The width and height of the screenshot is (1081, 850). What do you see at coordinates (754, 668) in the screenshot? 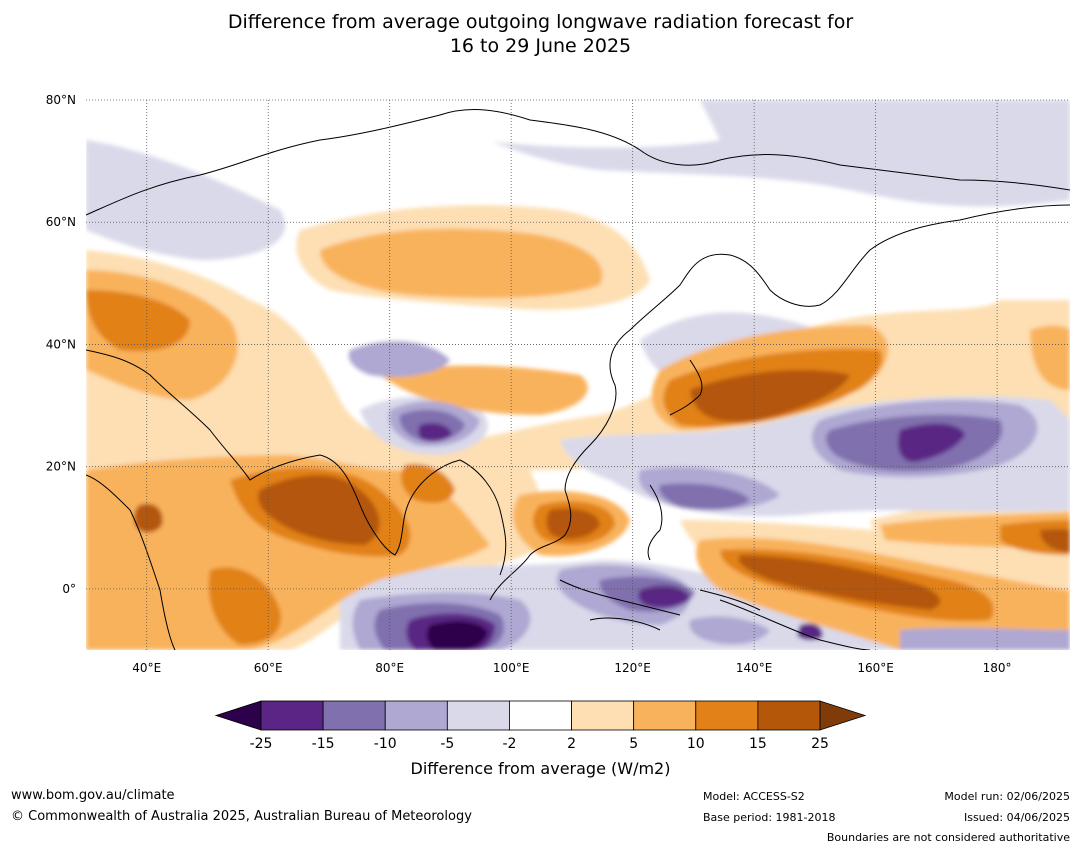
I see `lon-tick-label: 140°E` at bounding box center [754, 668].